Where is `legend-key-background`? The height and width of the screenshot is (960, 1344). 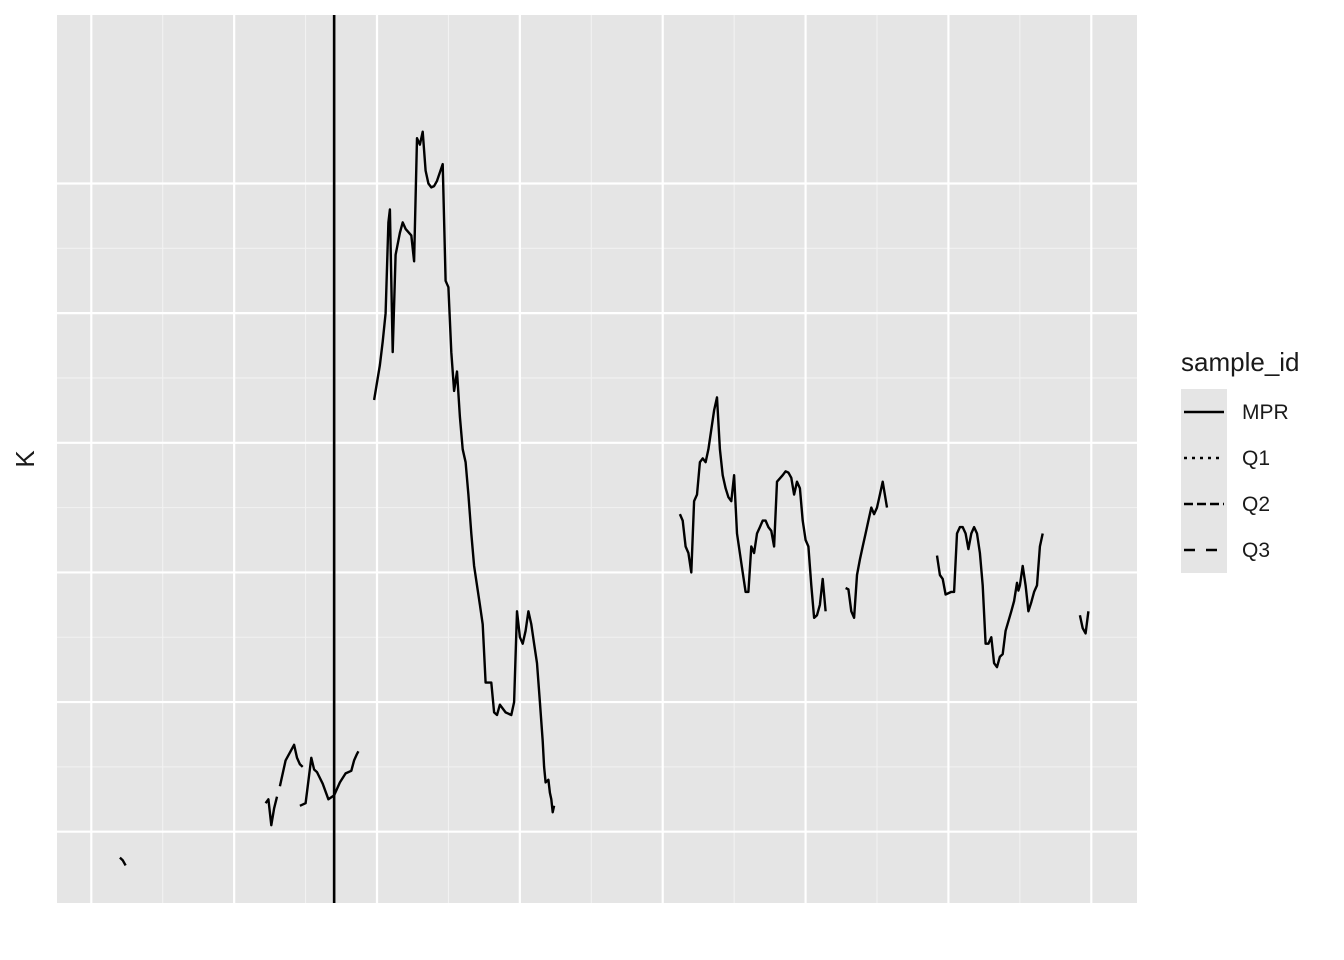
legend-key-background is located at coordinates (1204, 481).